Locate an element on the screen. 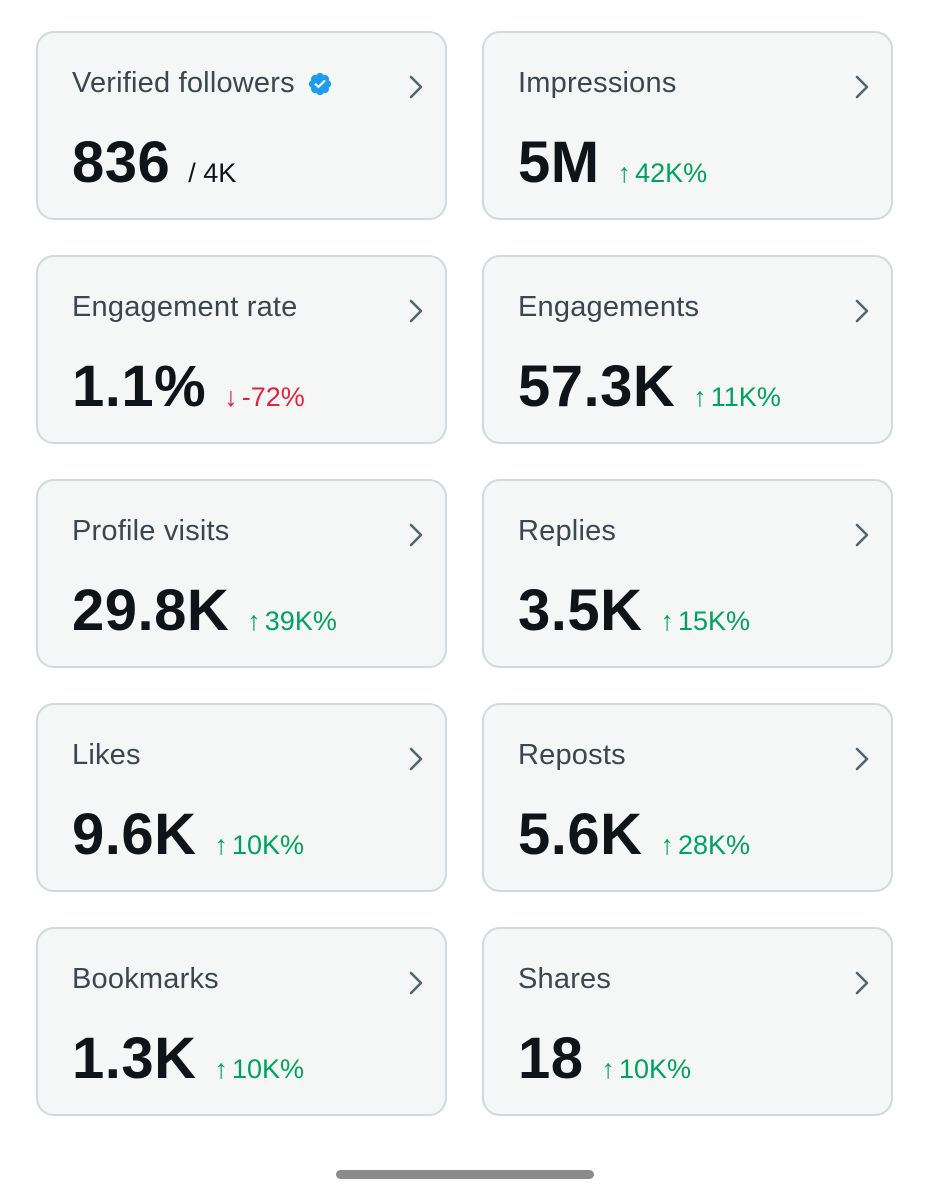 The image size is (929, 1200). card-title: Likes is located at coordinates (106, 755).